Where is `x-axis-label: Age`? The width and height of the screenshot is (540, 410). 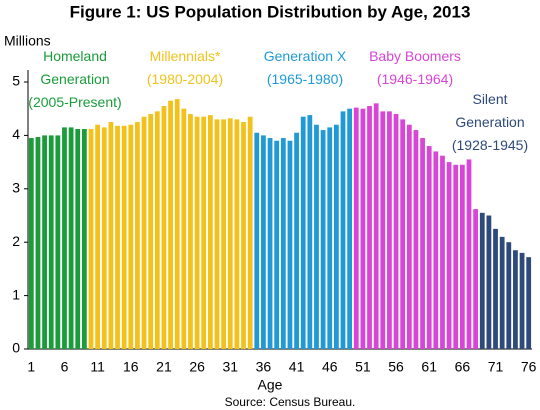 x-axis-label: Age is located at coordinates (270, 385).